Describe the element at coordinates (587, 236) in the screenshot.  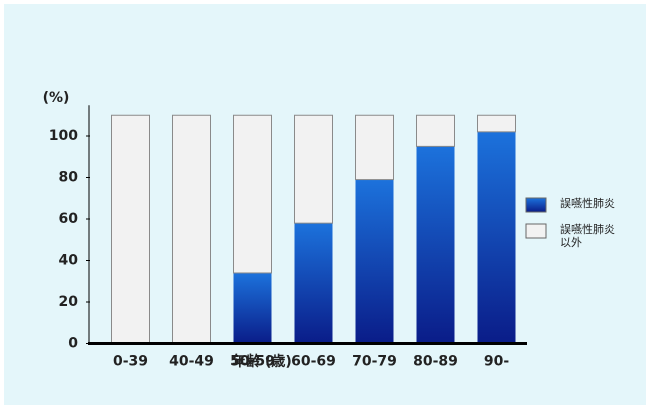
I see `legend-label: 誤嚥性肺炎以外` at that location.